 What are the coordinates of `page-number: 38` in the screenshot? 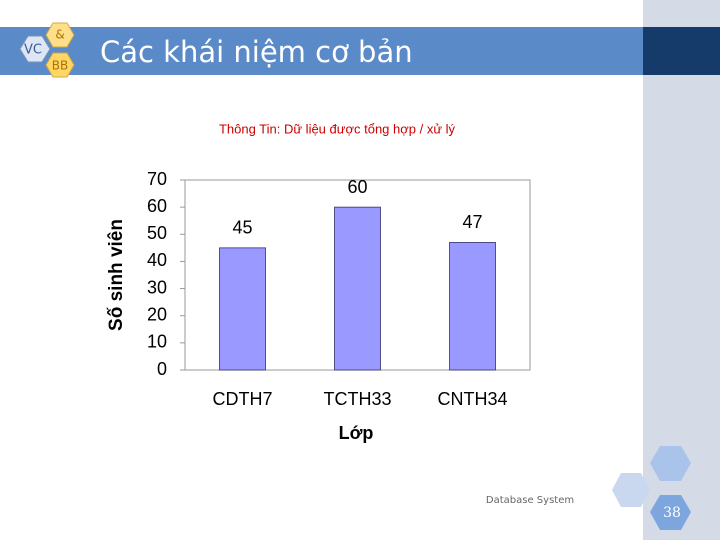 It's located at (672, 513).